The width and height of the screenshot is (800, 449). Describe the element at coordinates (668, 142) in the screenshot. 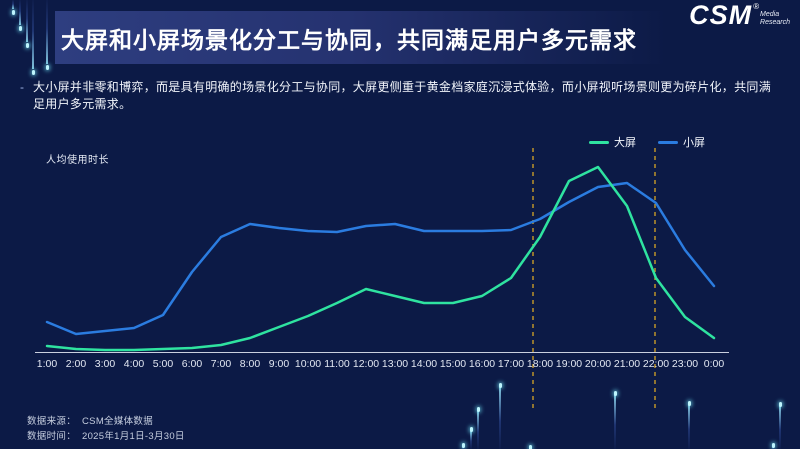

I see `legend-swatch-blue` at that location.